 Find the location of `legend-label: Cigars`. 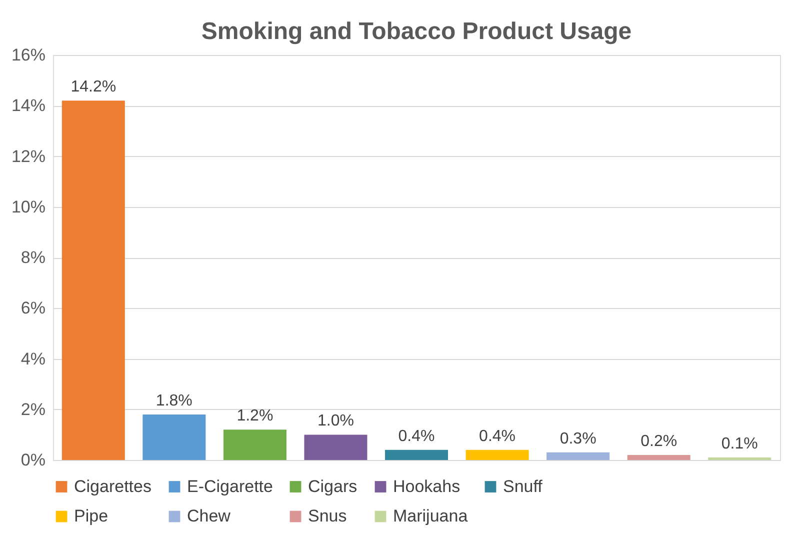

legend-label: Cigars is located at coordinates (333, 486).